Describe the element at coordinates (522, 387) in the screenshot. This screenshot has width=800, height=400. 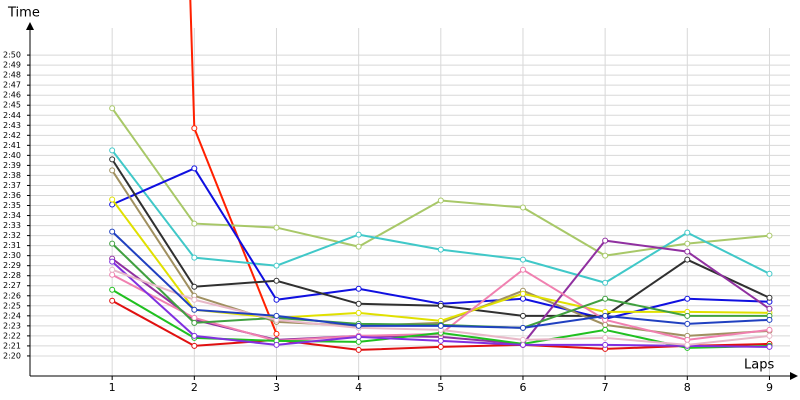
I see `x-tick-label: 6` at that location.